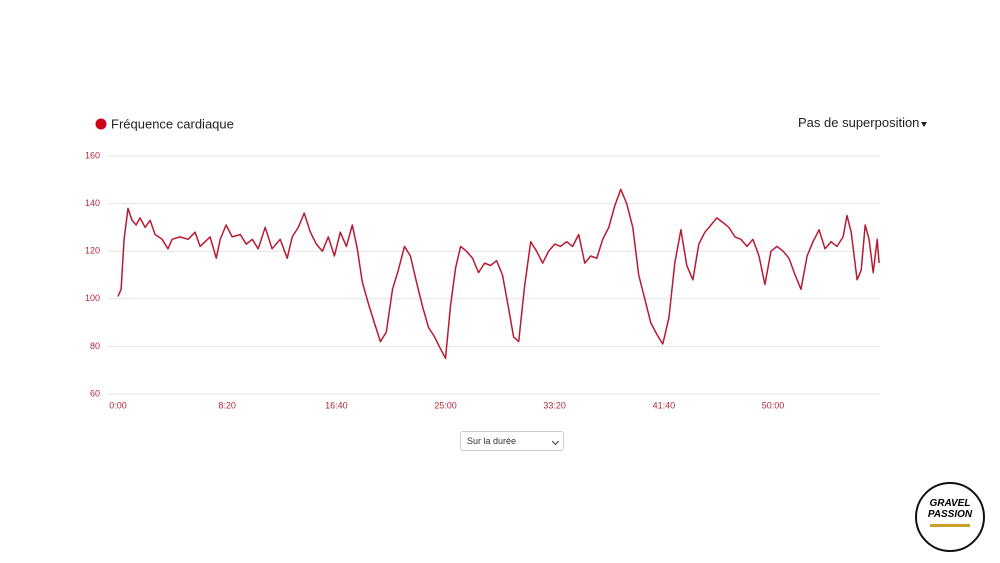 Image resolution: width=1000 pixels, height=563 pixels. I want to click on logo: GRAVEL PASSION, so click(950, 517).